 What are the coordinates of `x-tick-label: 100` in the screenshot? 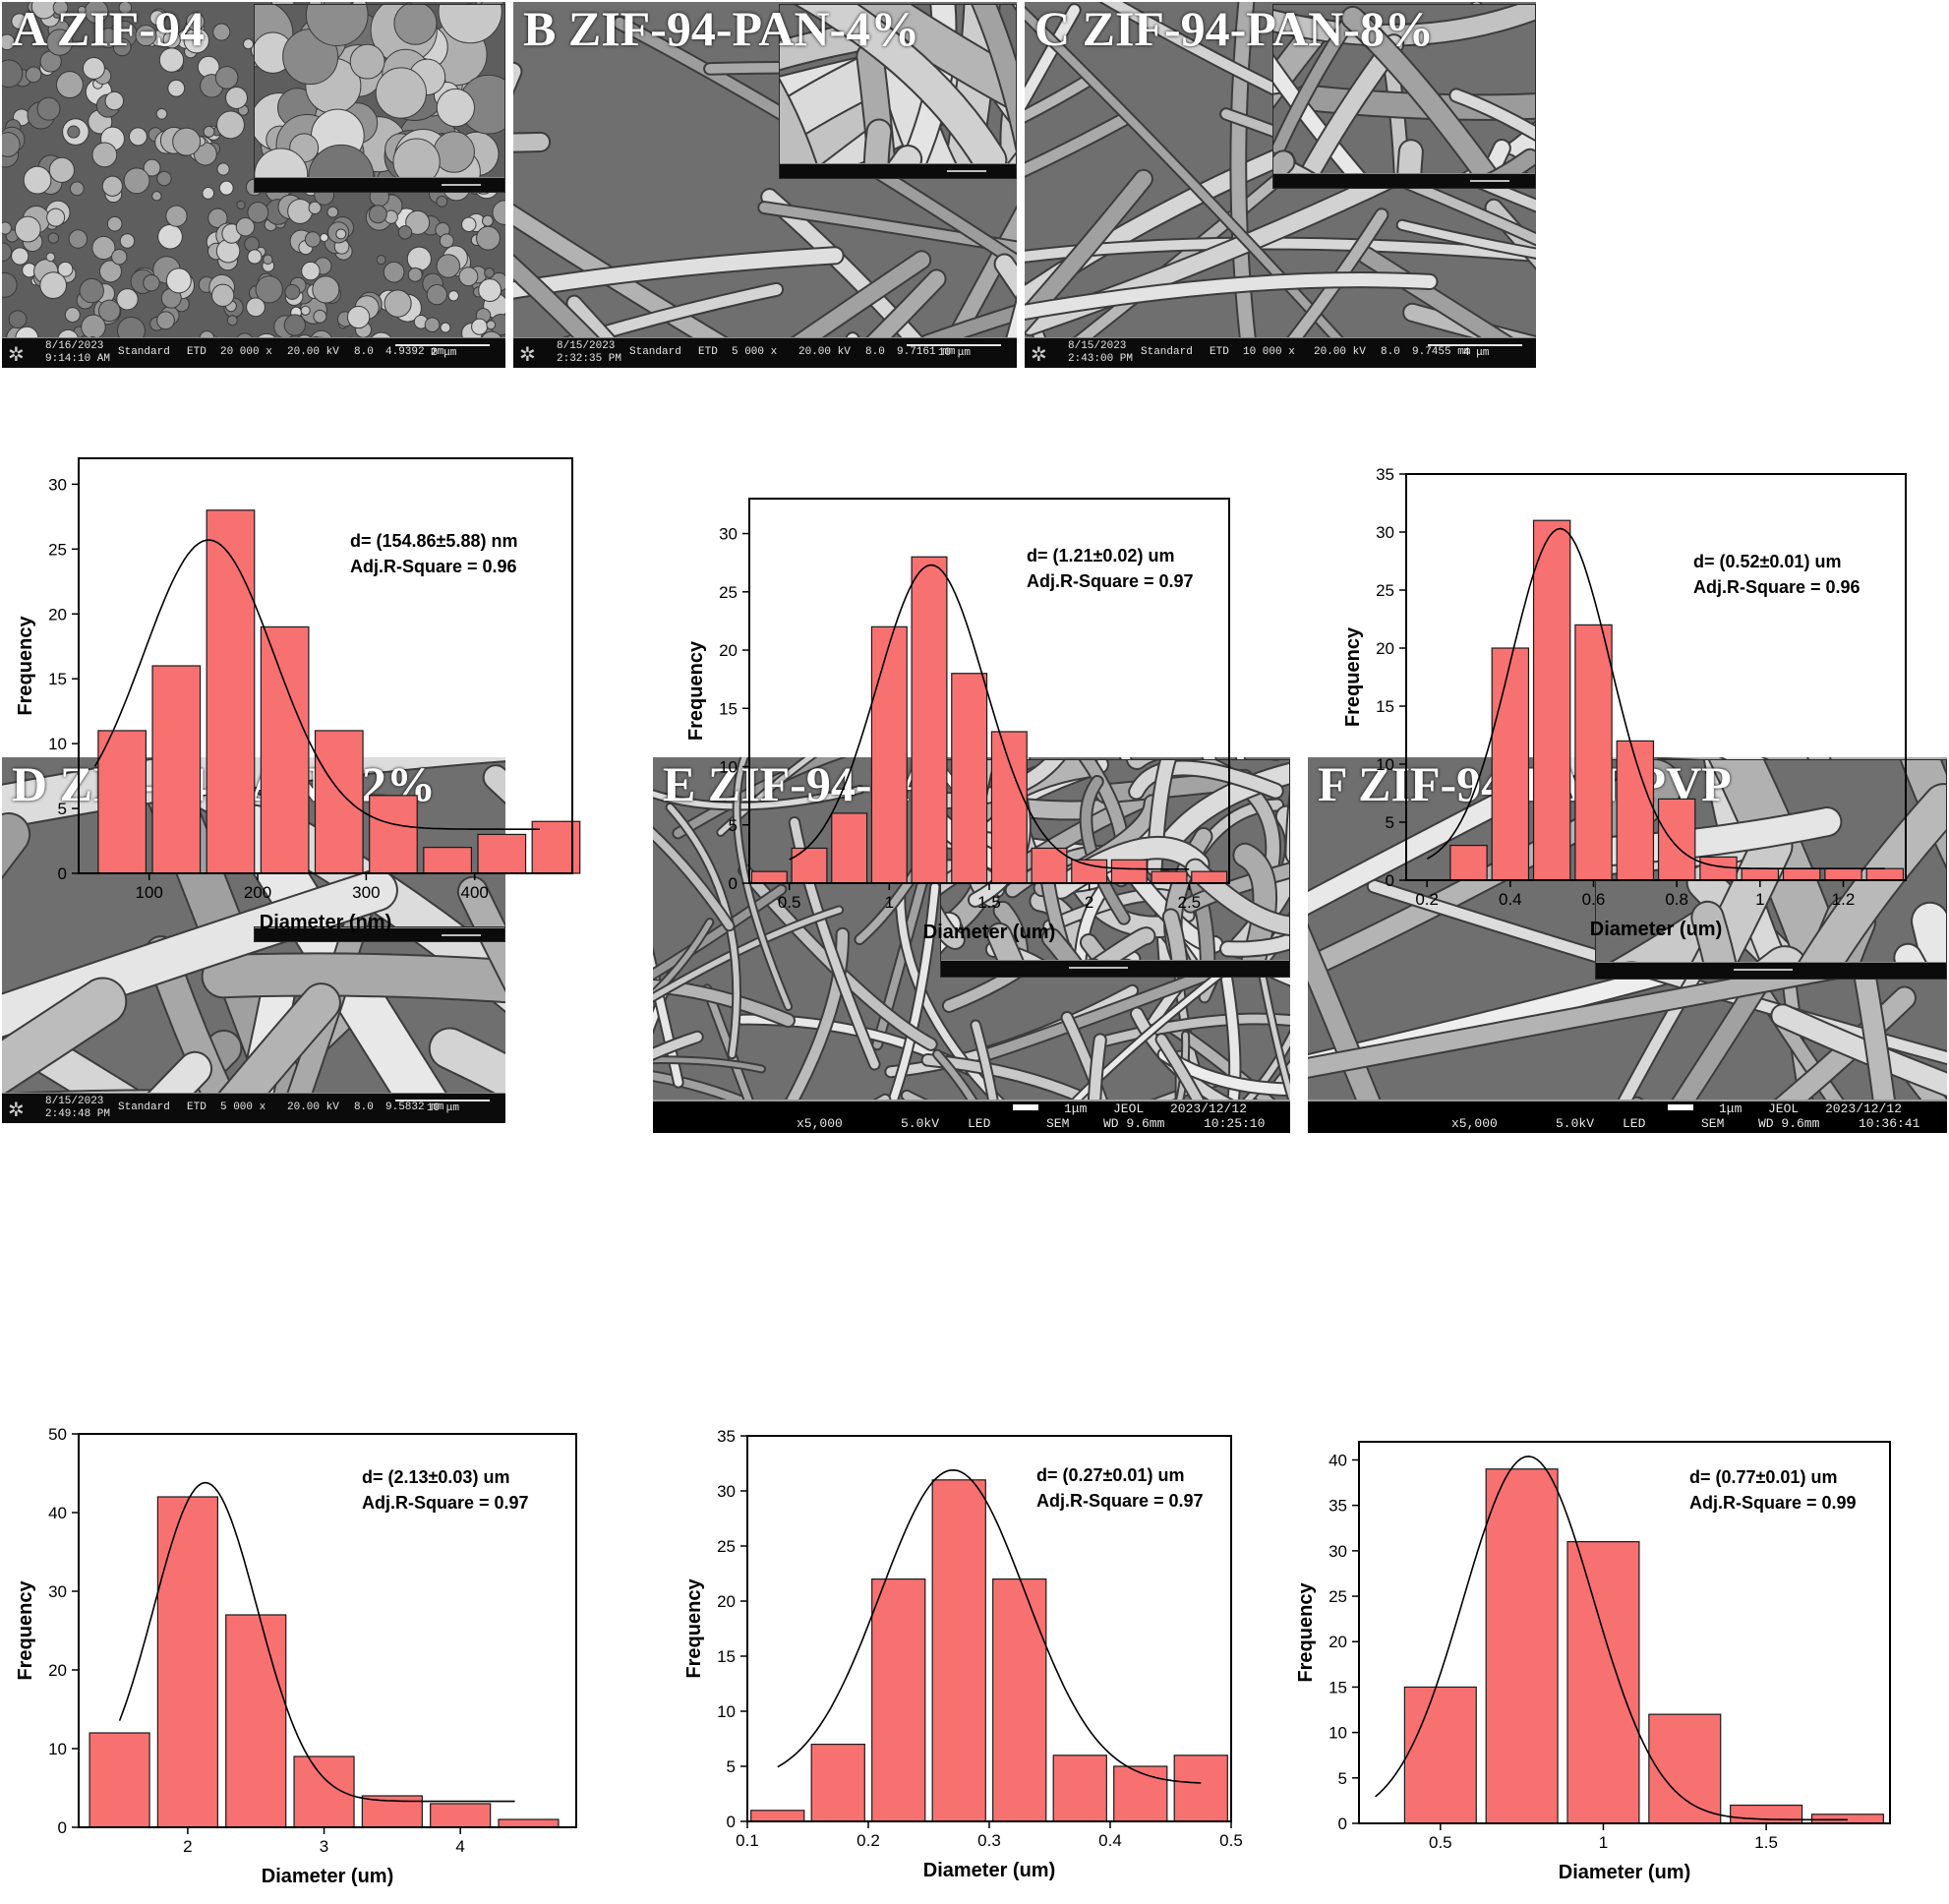 It's located at (149, 892).